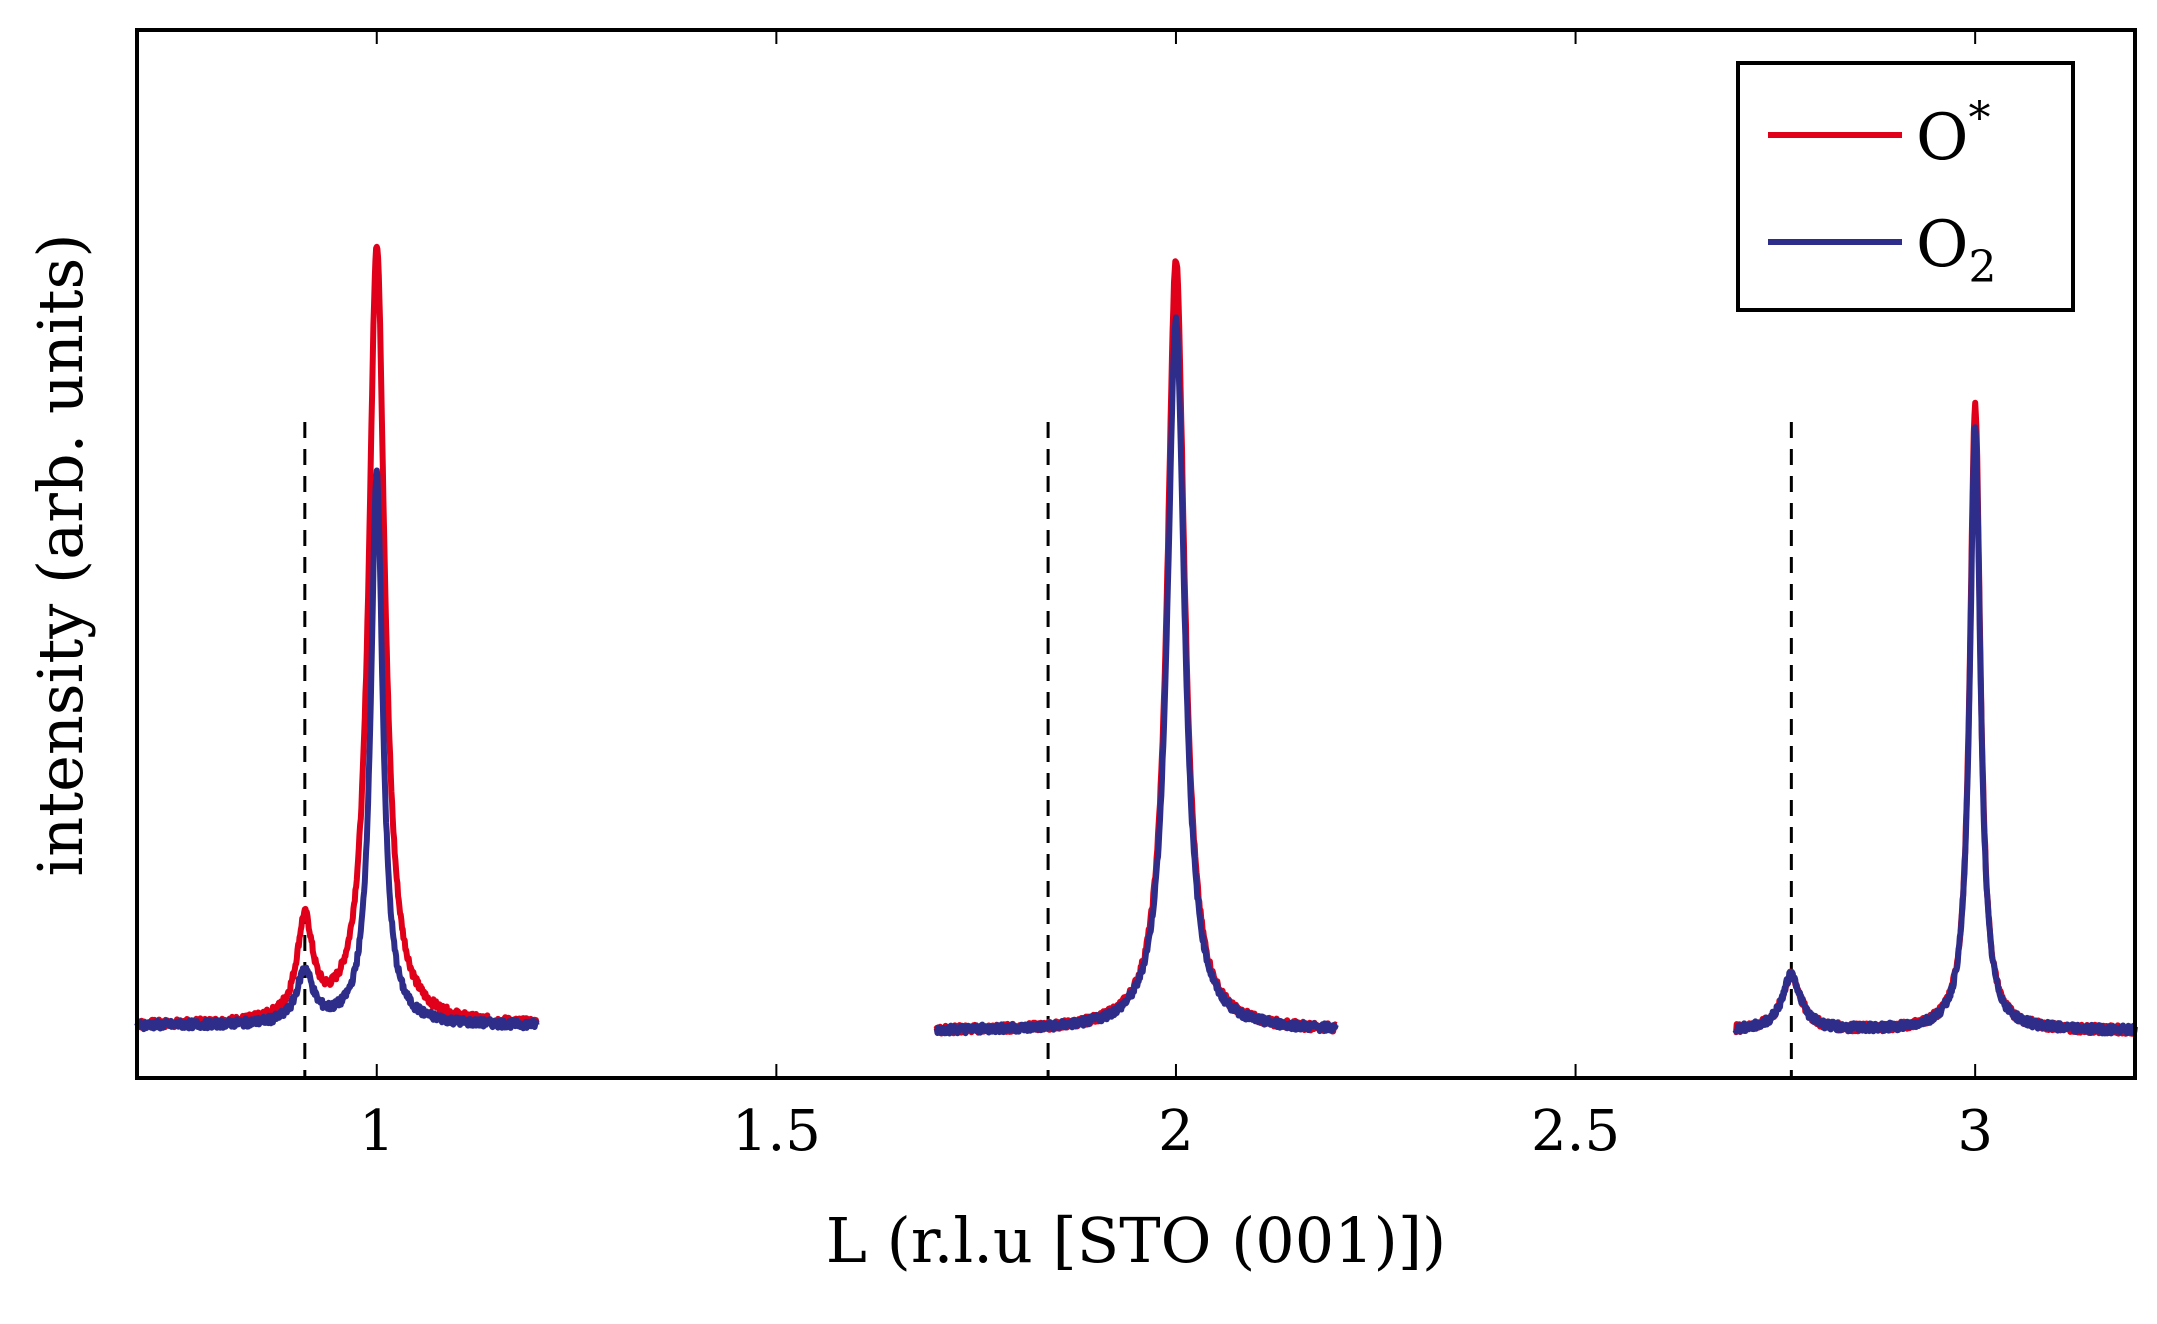 This screenshot has width=2157, height=1324. What do you see at coordinates (776, 1131) in the screenshot?
I see `x-tick-label: 1.5` at bounding box center [776, 1131].